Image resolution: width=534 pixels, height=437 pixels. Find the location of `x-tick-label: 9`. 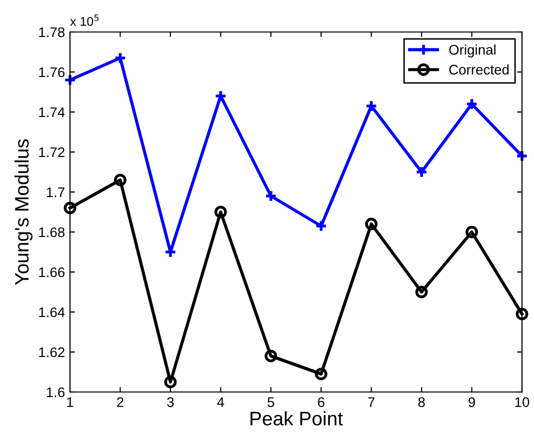

x-tick-label: 9 is located at coordinates (471, 402).